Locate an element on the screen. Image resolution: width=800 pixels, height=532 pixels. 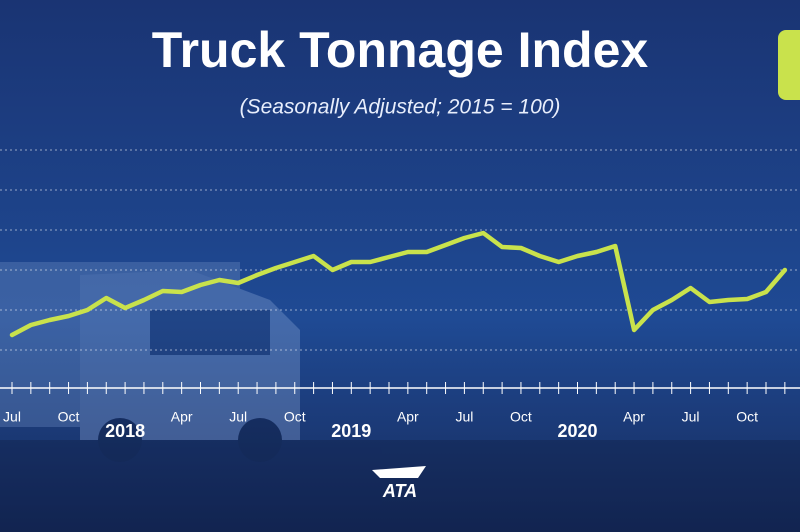
logo-text: ATA is located at coordinates (399, 491).